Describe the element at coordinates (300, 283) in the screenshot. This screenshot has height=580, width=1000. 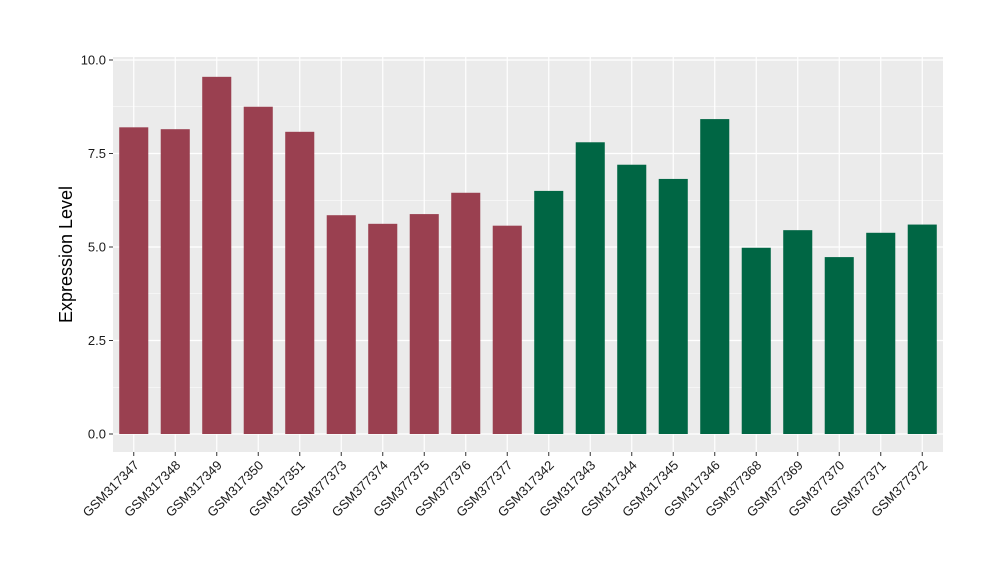
I see `bar-GSM317351` at that location.